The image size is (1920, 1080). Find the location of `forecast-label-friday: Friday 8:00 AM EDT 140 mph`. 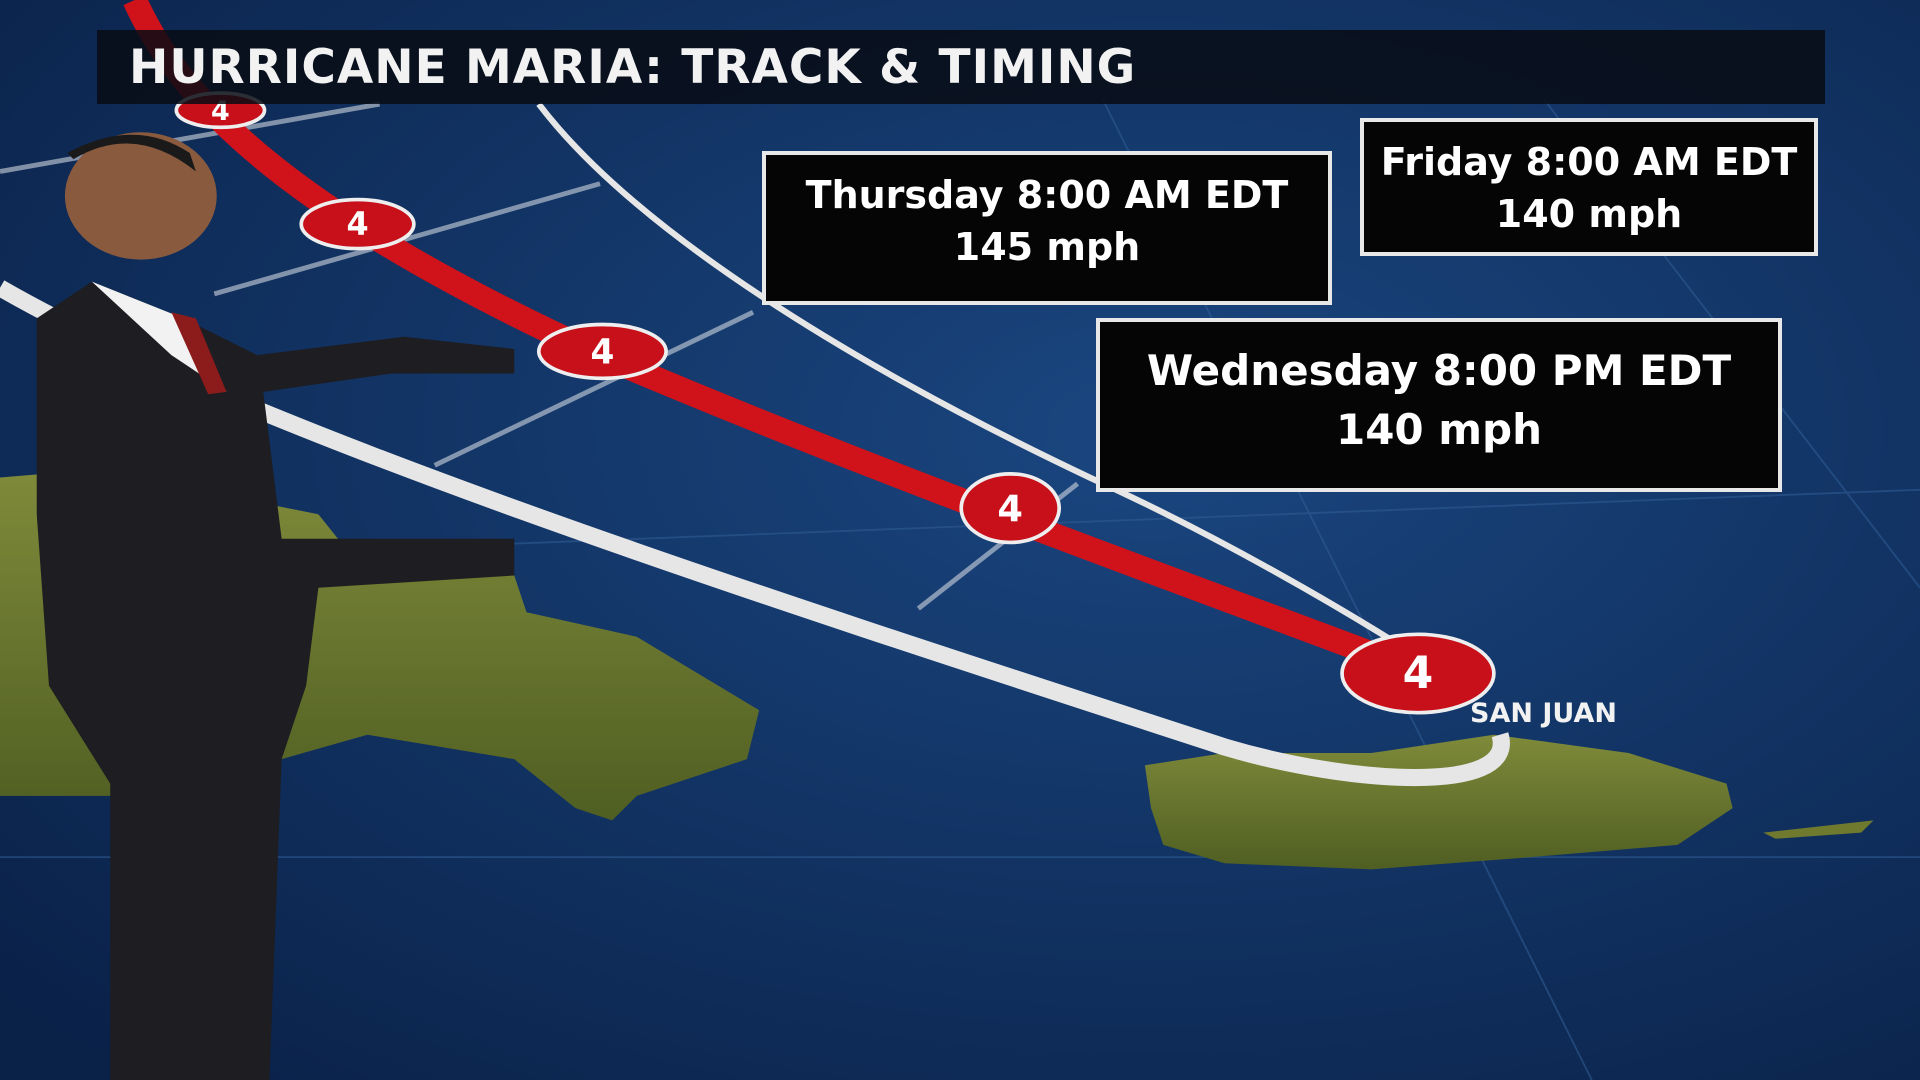

forecast-label-friday: Friday 8:00 AM EDT 140 mph is located at coordinates (1589, 187).